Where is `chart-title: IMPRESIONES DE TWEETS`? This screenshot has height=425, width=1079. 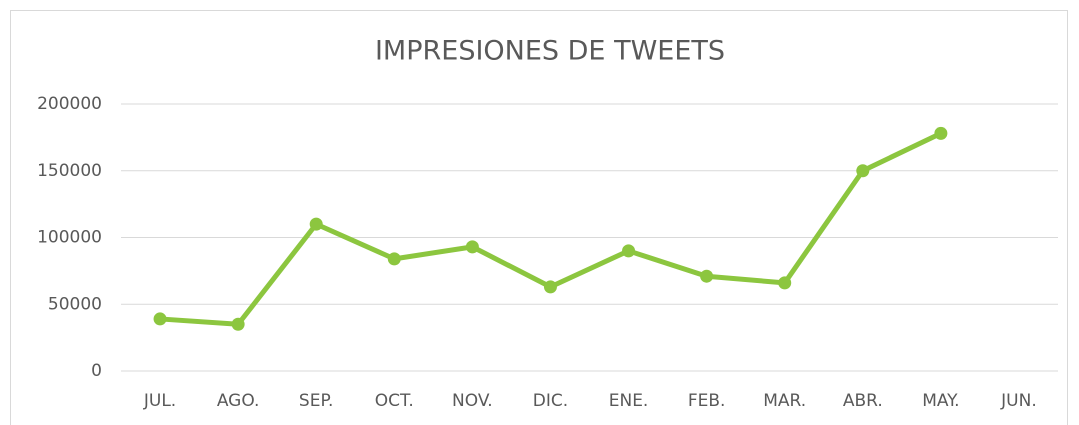 chart-title: IMPRESIONES DE TWEETS is located at coordinates (550, 51).